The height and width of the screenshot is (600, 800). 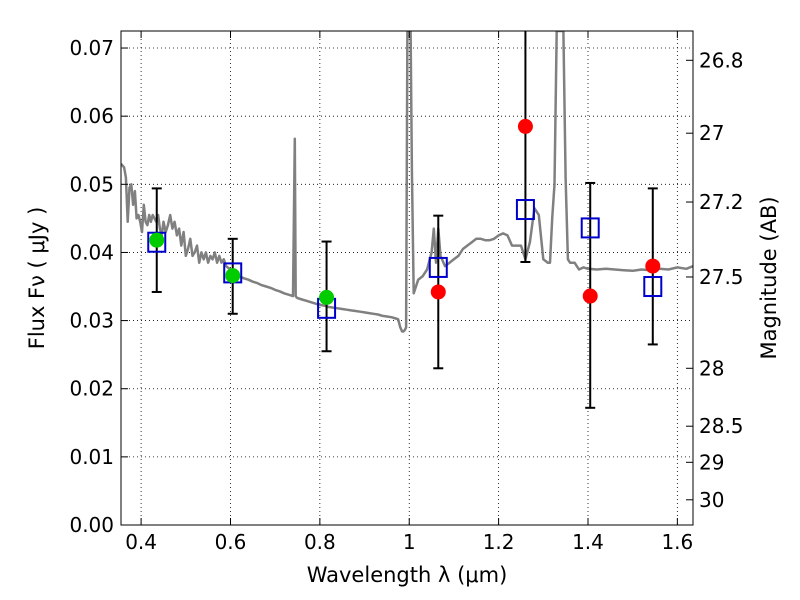 What do you see at coordinates (91, 48) in the screenshot?
I see `y-tick-label: 0.07` at bounding box center [91, 48].